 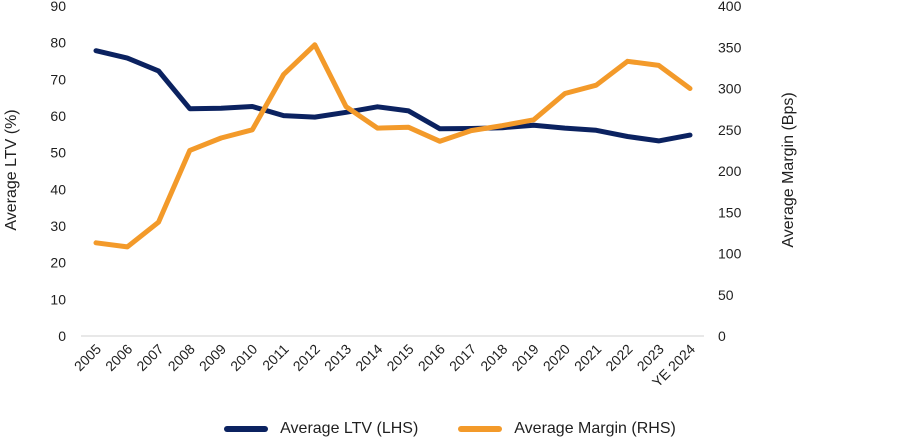 What do you see at coordinates (58, 116) in the screenshot?
I see `left-y-tick-label: 60` at bounding box center [58, 116].